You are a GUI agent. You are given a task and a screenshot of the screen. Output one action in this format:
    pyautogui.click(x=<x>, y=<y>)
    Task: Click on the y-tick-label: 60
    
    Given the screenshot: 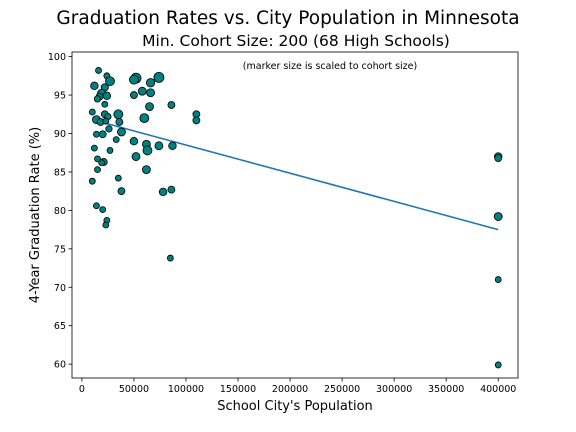 What is the action you would take?
    pyautogui.click(x=60, y=365)
    